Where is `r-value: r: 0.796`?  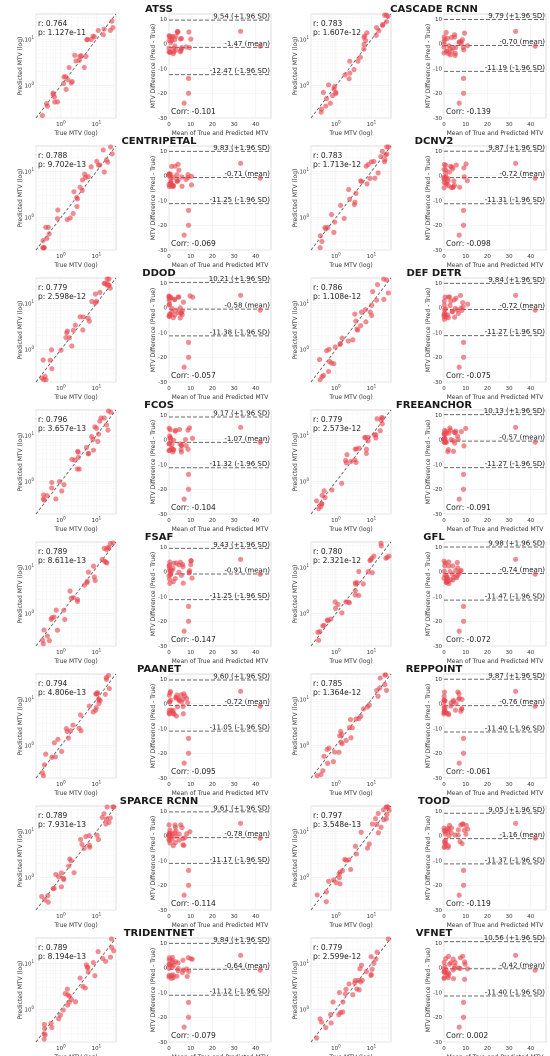
r-value: r: 0.796 is located at coordinates (53, 419).